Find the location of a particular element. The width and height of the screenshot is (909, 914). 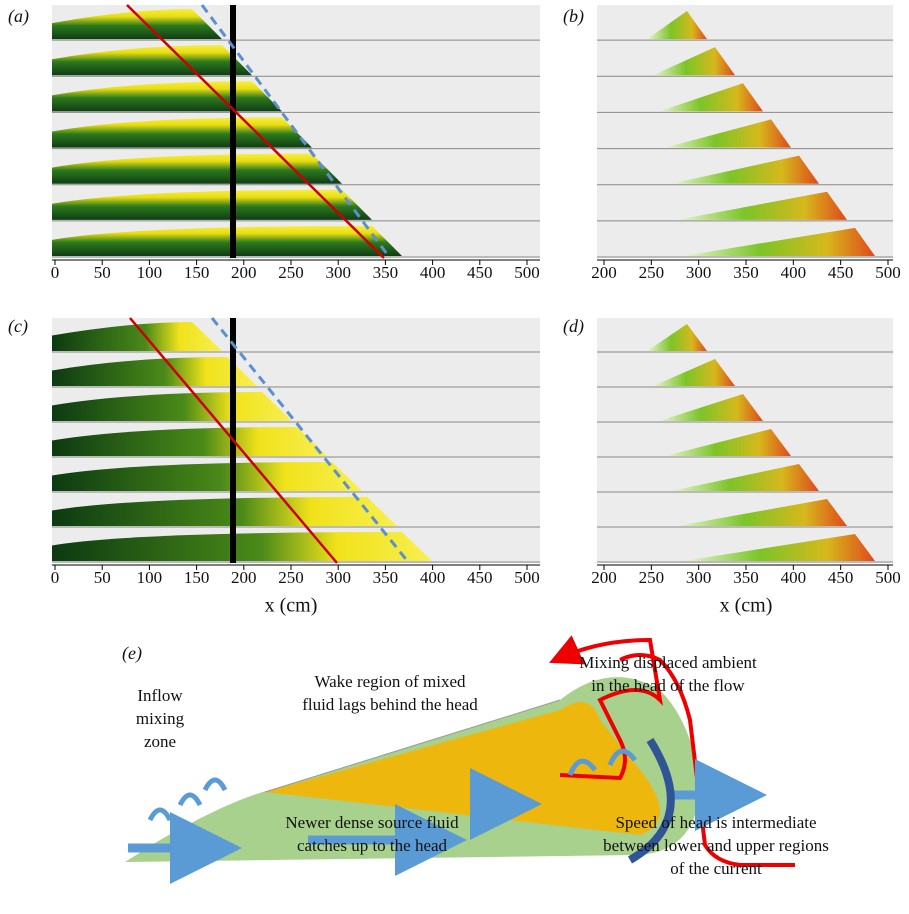

annotation: Wake region of mixed is located at coordinates (390, 681).